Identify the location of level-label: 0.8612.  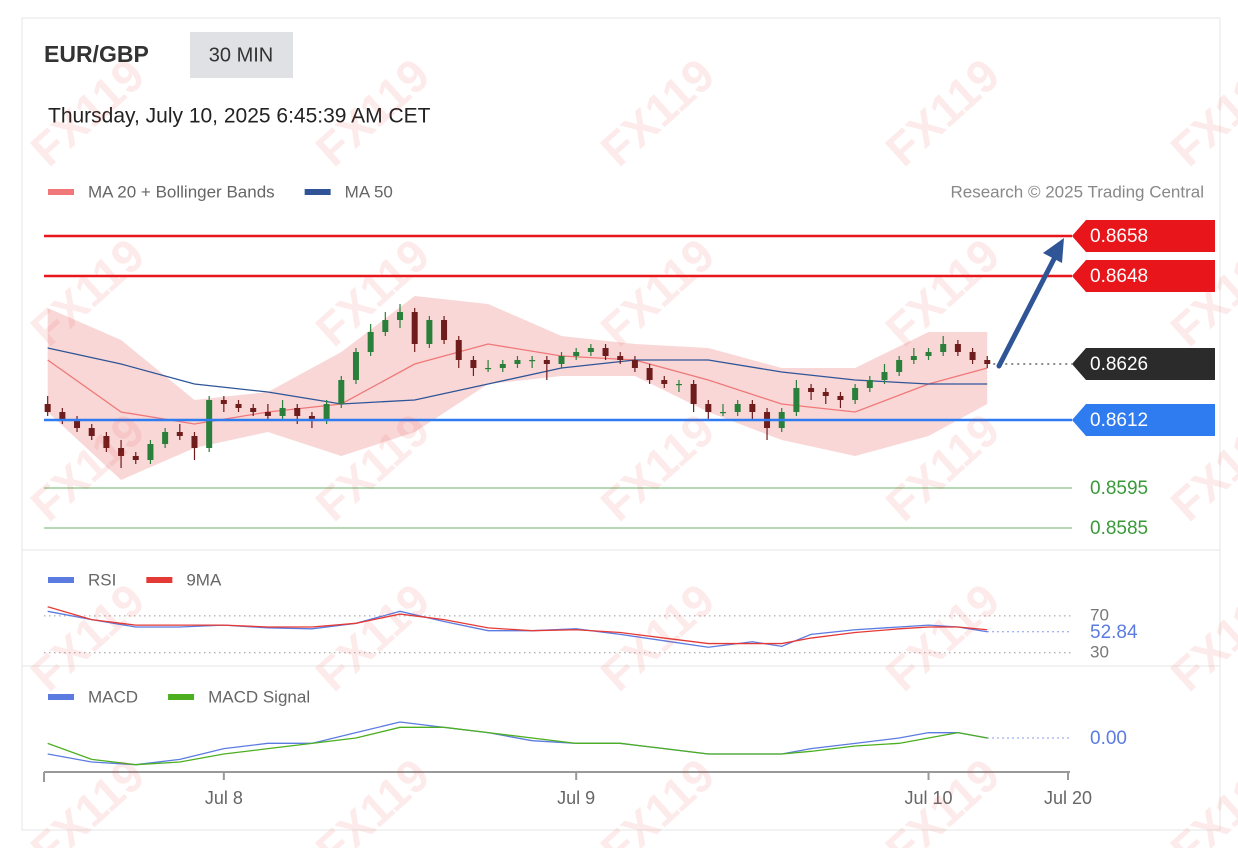
(1119, 420).